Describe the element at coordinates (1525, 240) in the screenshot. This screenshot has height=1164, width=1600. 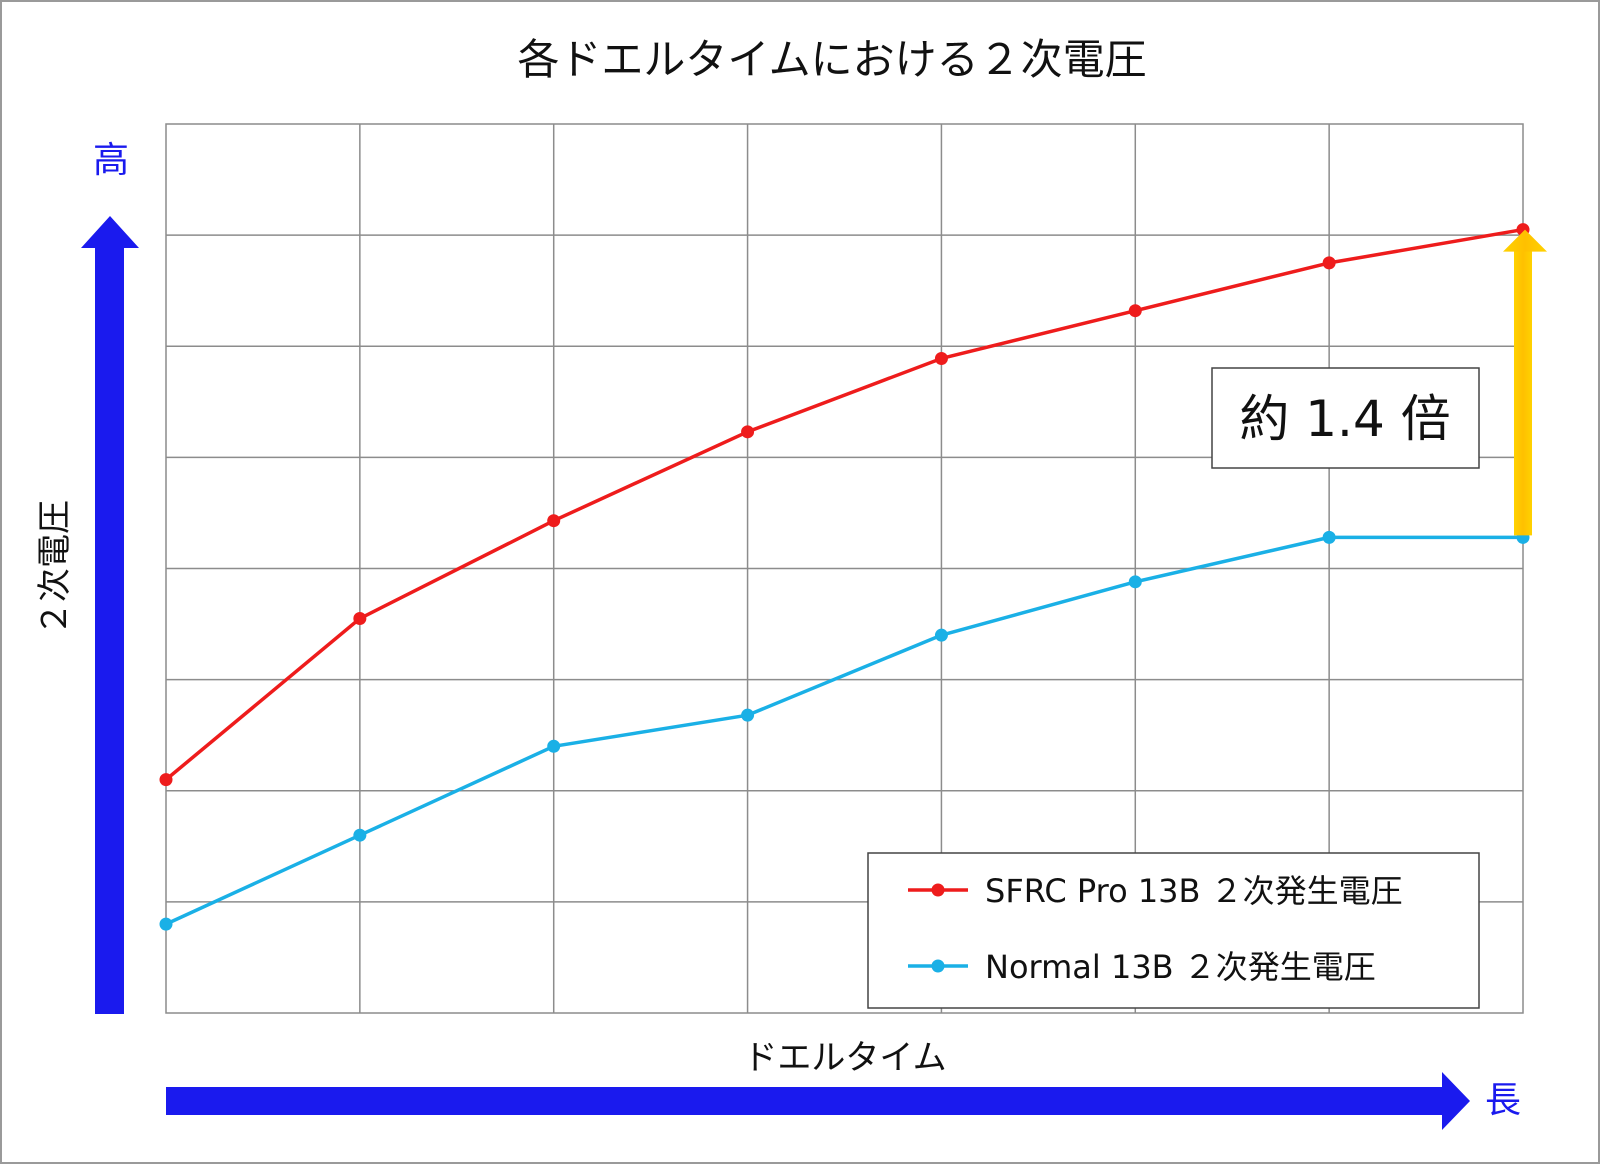
I see `ratio-arrow-head` at that location.